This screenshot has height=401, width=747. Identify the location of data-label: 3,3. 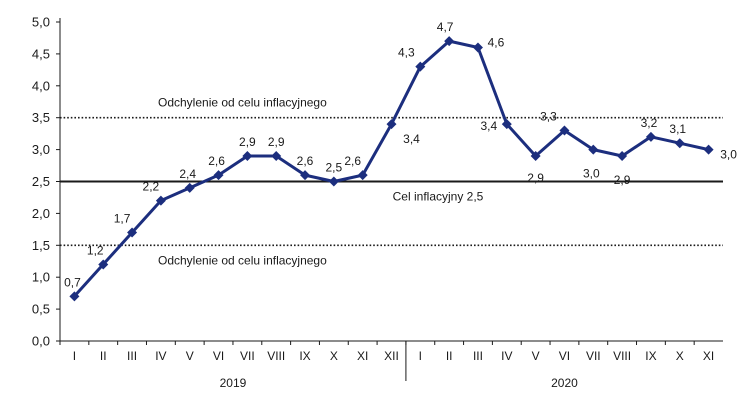
(548, 116).